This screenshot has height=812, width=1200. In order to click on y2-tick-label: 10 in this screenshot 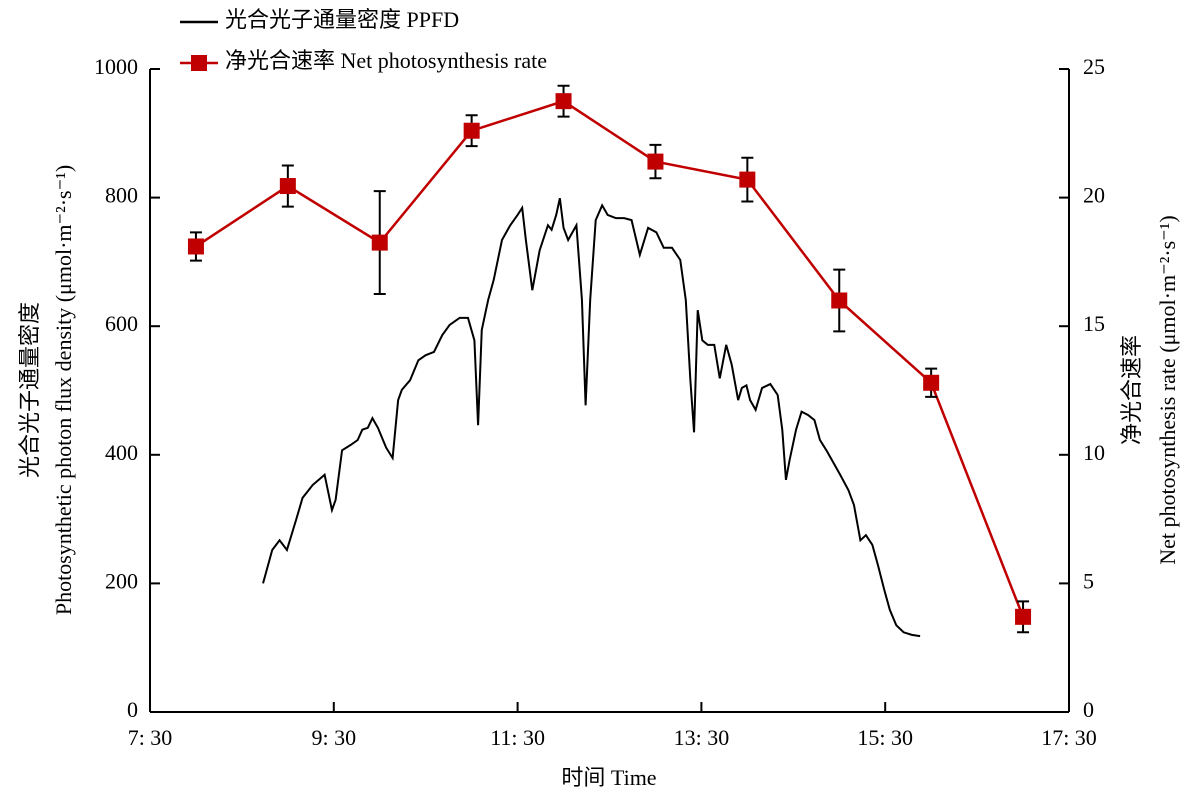, I will do `click(1094, 452)`.